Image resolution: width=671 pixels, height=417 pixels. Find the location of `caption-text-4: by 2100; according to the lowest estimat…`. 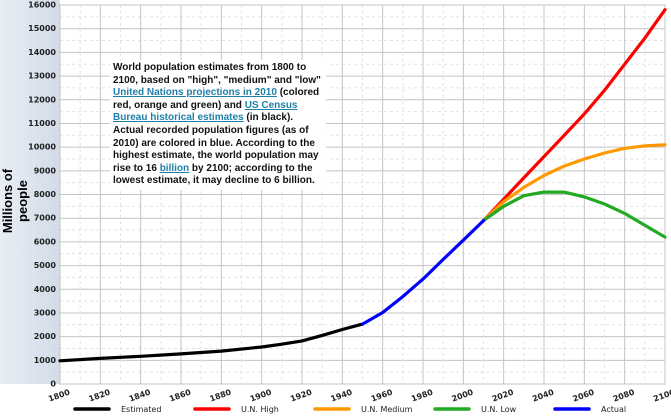

caption-text-4: by 2100; according to the lowest estimat… is located at coordinates (214, 174).